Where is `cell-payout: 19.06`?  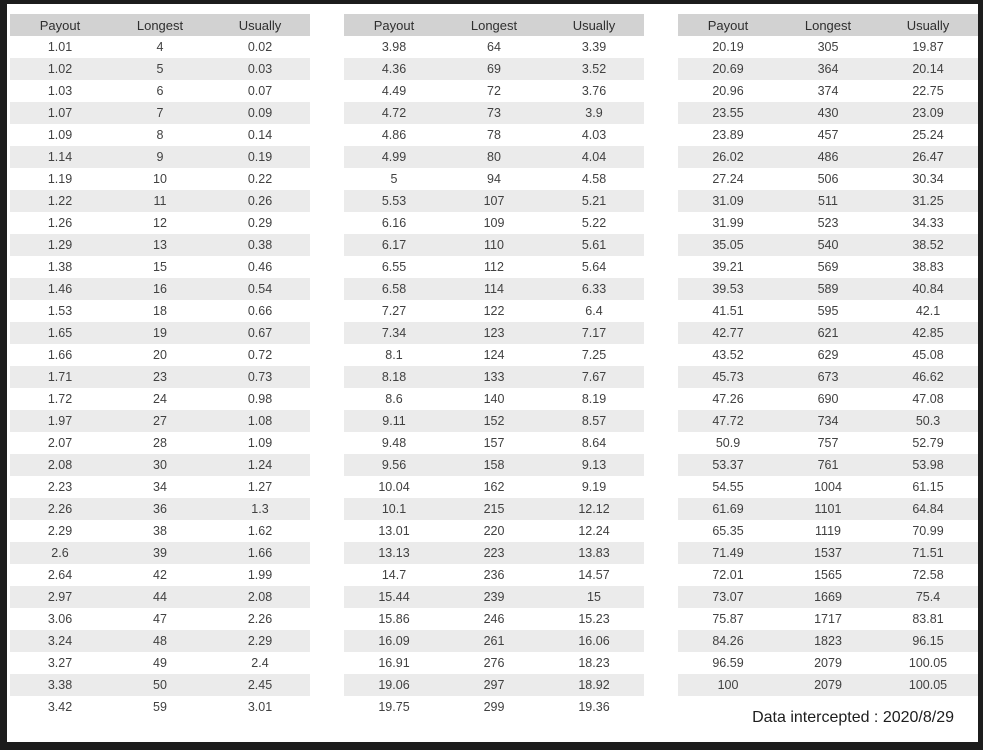
cell-payout: 19.06 is located at coordinates (394, 685).